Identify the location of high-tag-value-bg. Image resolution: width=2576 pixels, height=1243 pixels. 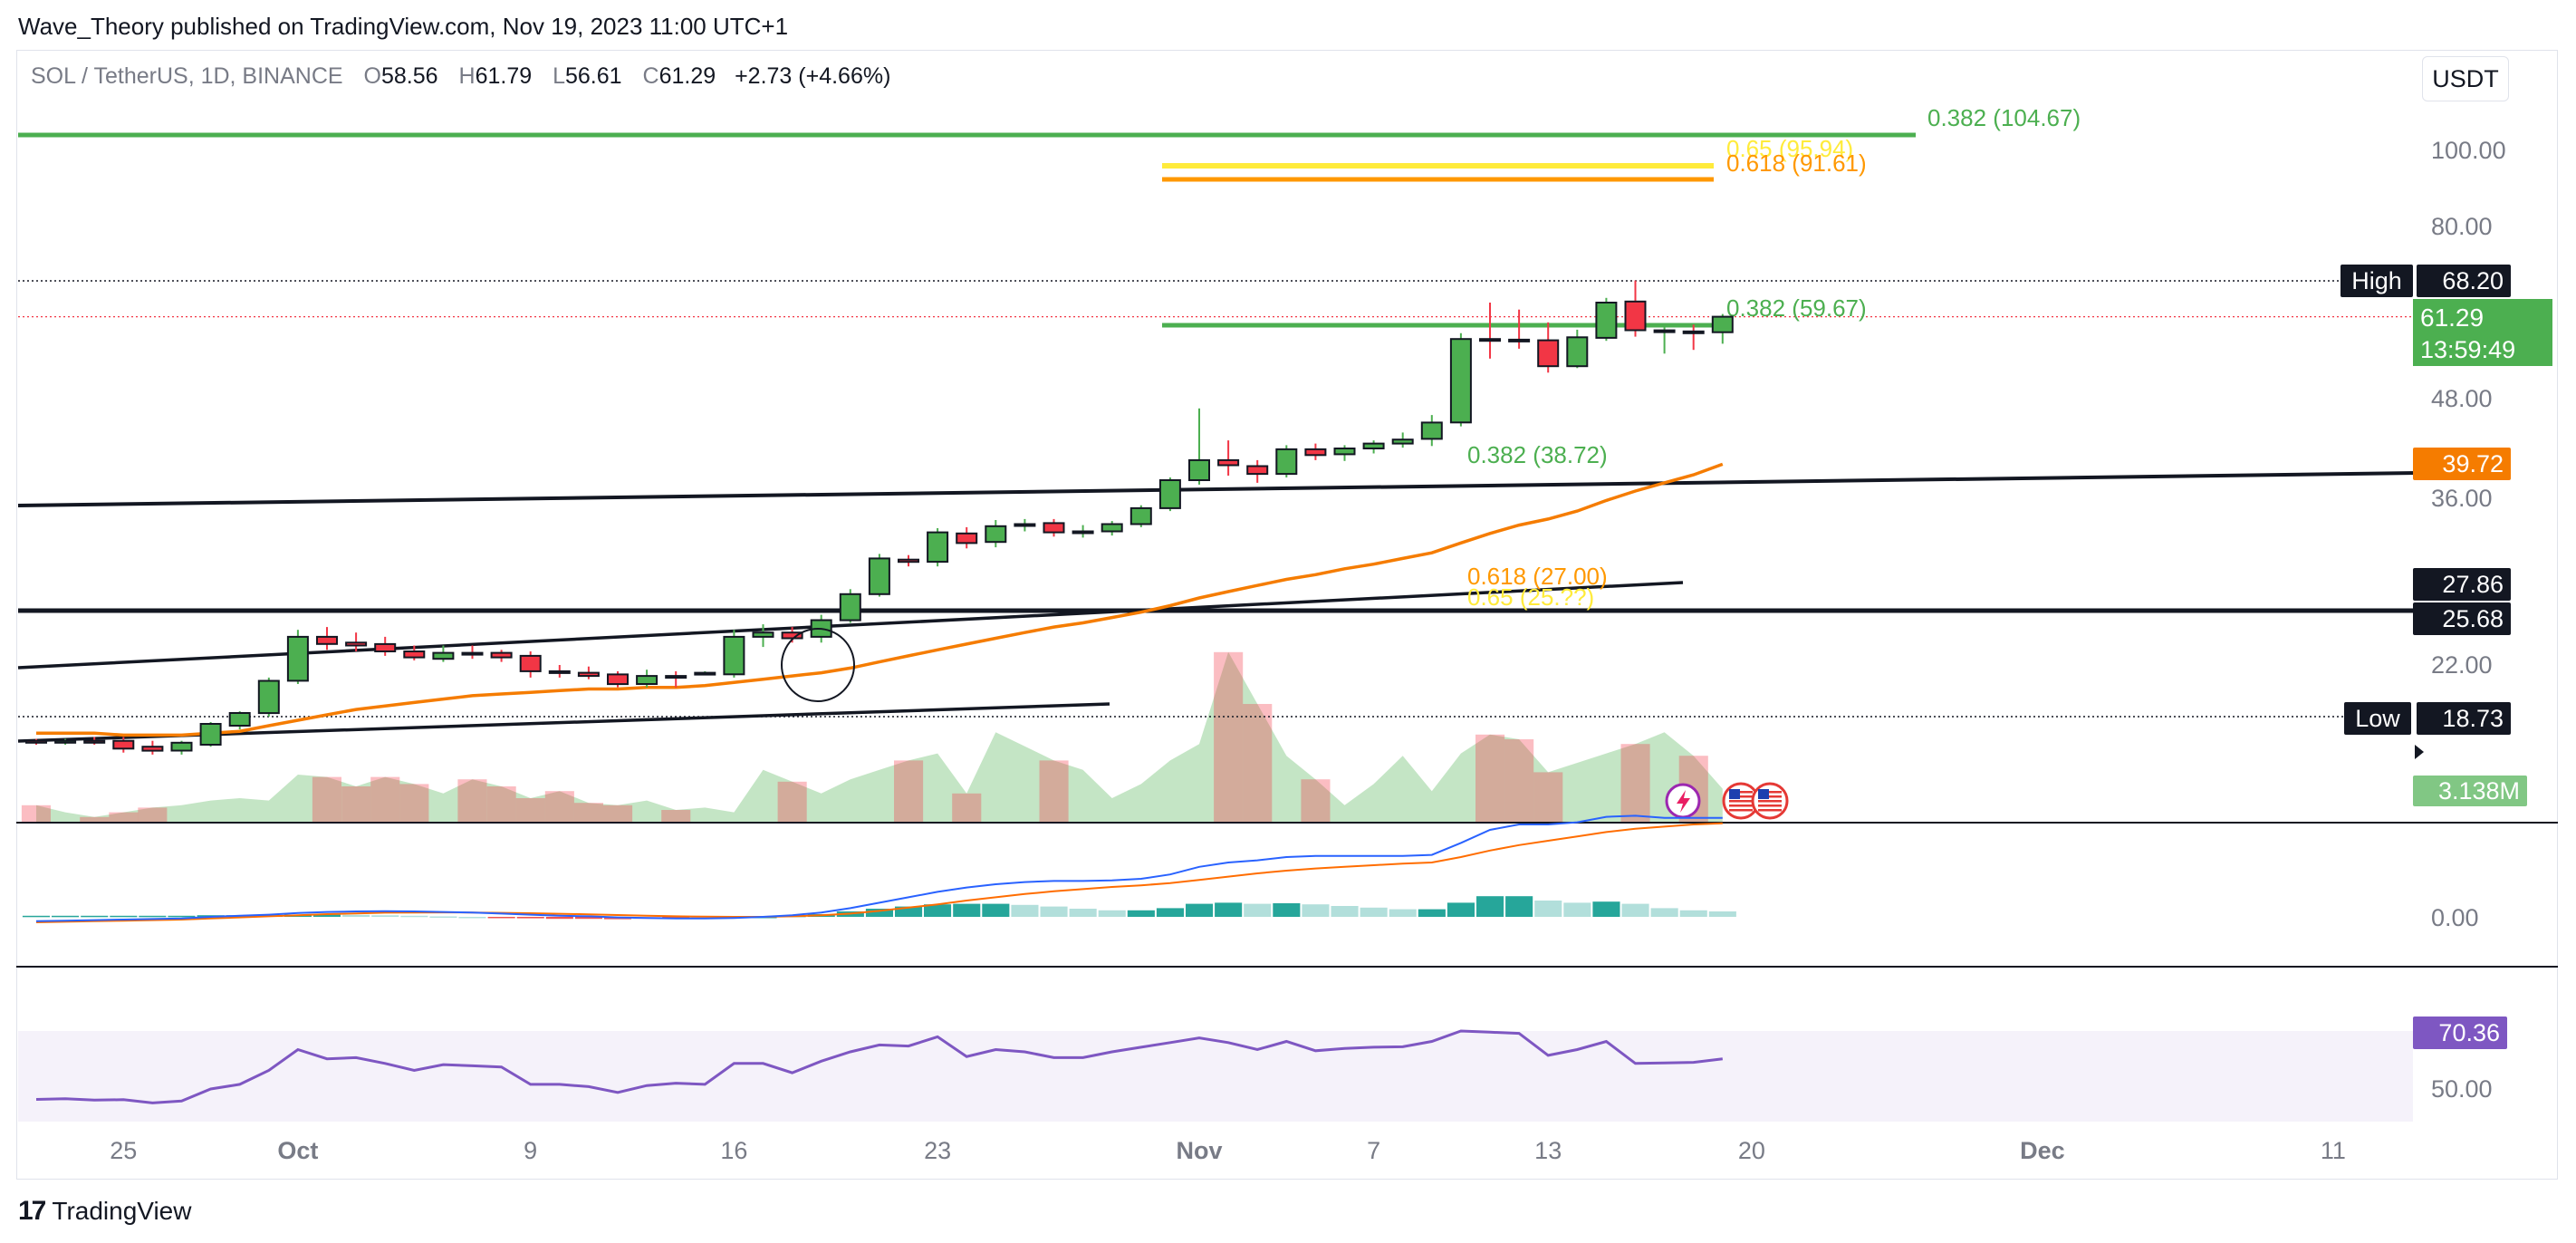
(2464, 281).